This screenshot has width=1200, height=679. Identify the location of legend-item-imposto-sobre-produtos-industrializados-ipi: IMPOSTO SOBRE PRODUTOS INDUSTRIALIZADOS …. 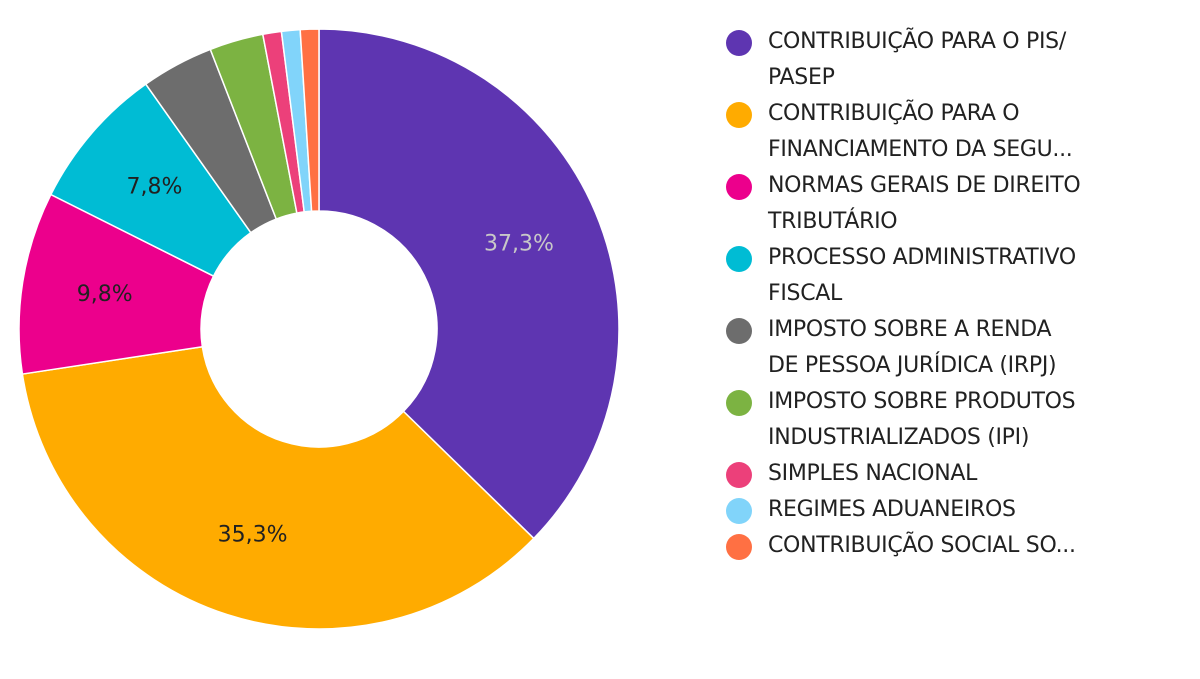
(951, 420).